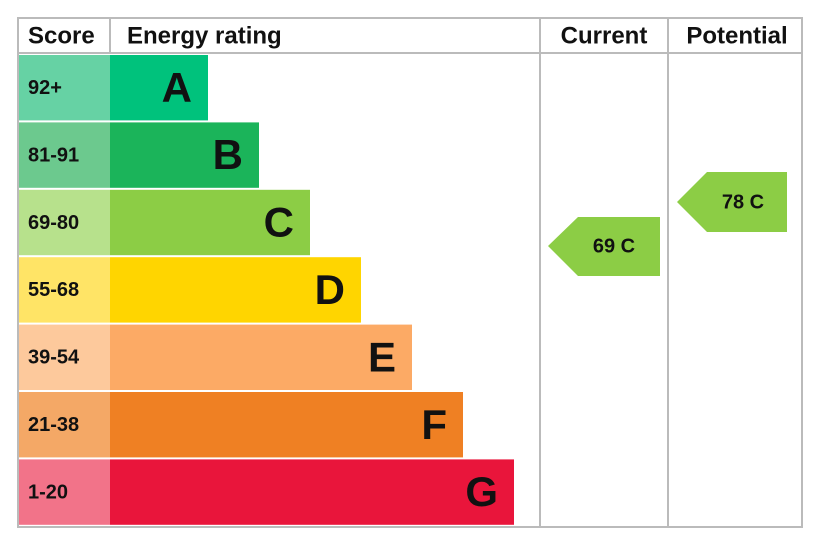 Image resolution: width=820 pixels, height=552 pixels. I want to click on rating-letter: D, so click(330, 289).